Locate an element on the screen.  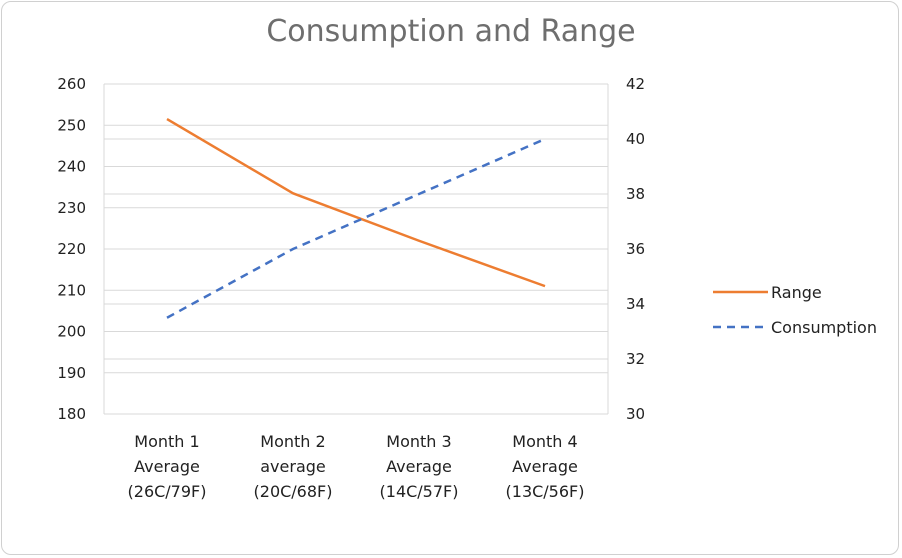
right-tick-label: 32 is located at coordinates (635, 359).